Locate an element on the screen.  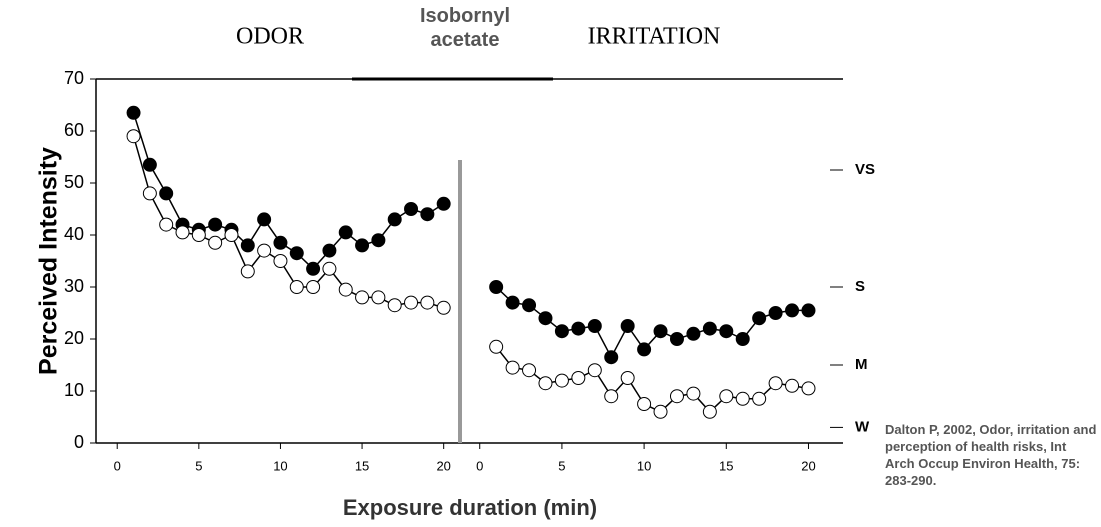
chart-title: Isobornyl acetate is located at coordinates (464, 28).